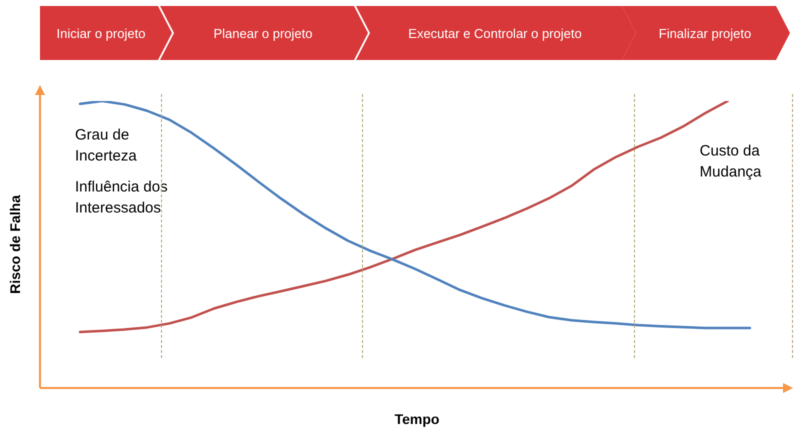 This screenshot has height=429, width=794. Describe the element at coordinates (101, 33) in the screenshot. I see `text: Iniciar o projeto` at that location.